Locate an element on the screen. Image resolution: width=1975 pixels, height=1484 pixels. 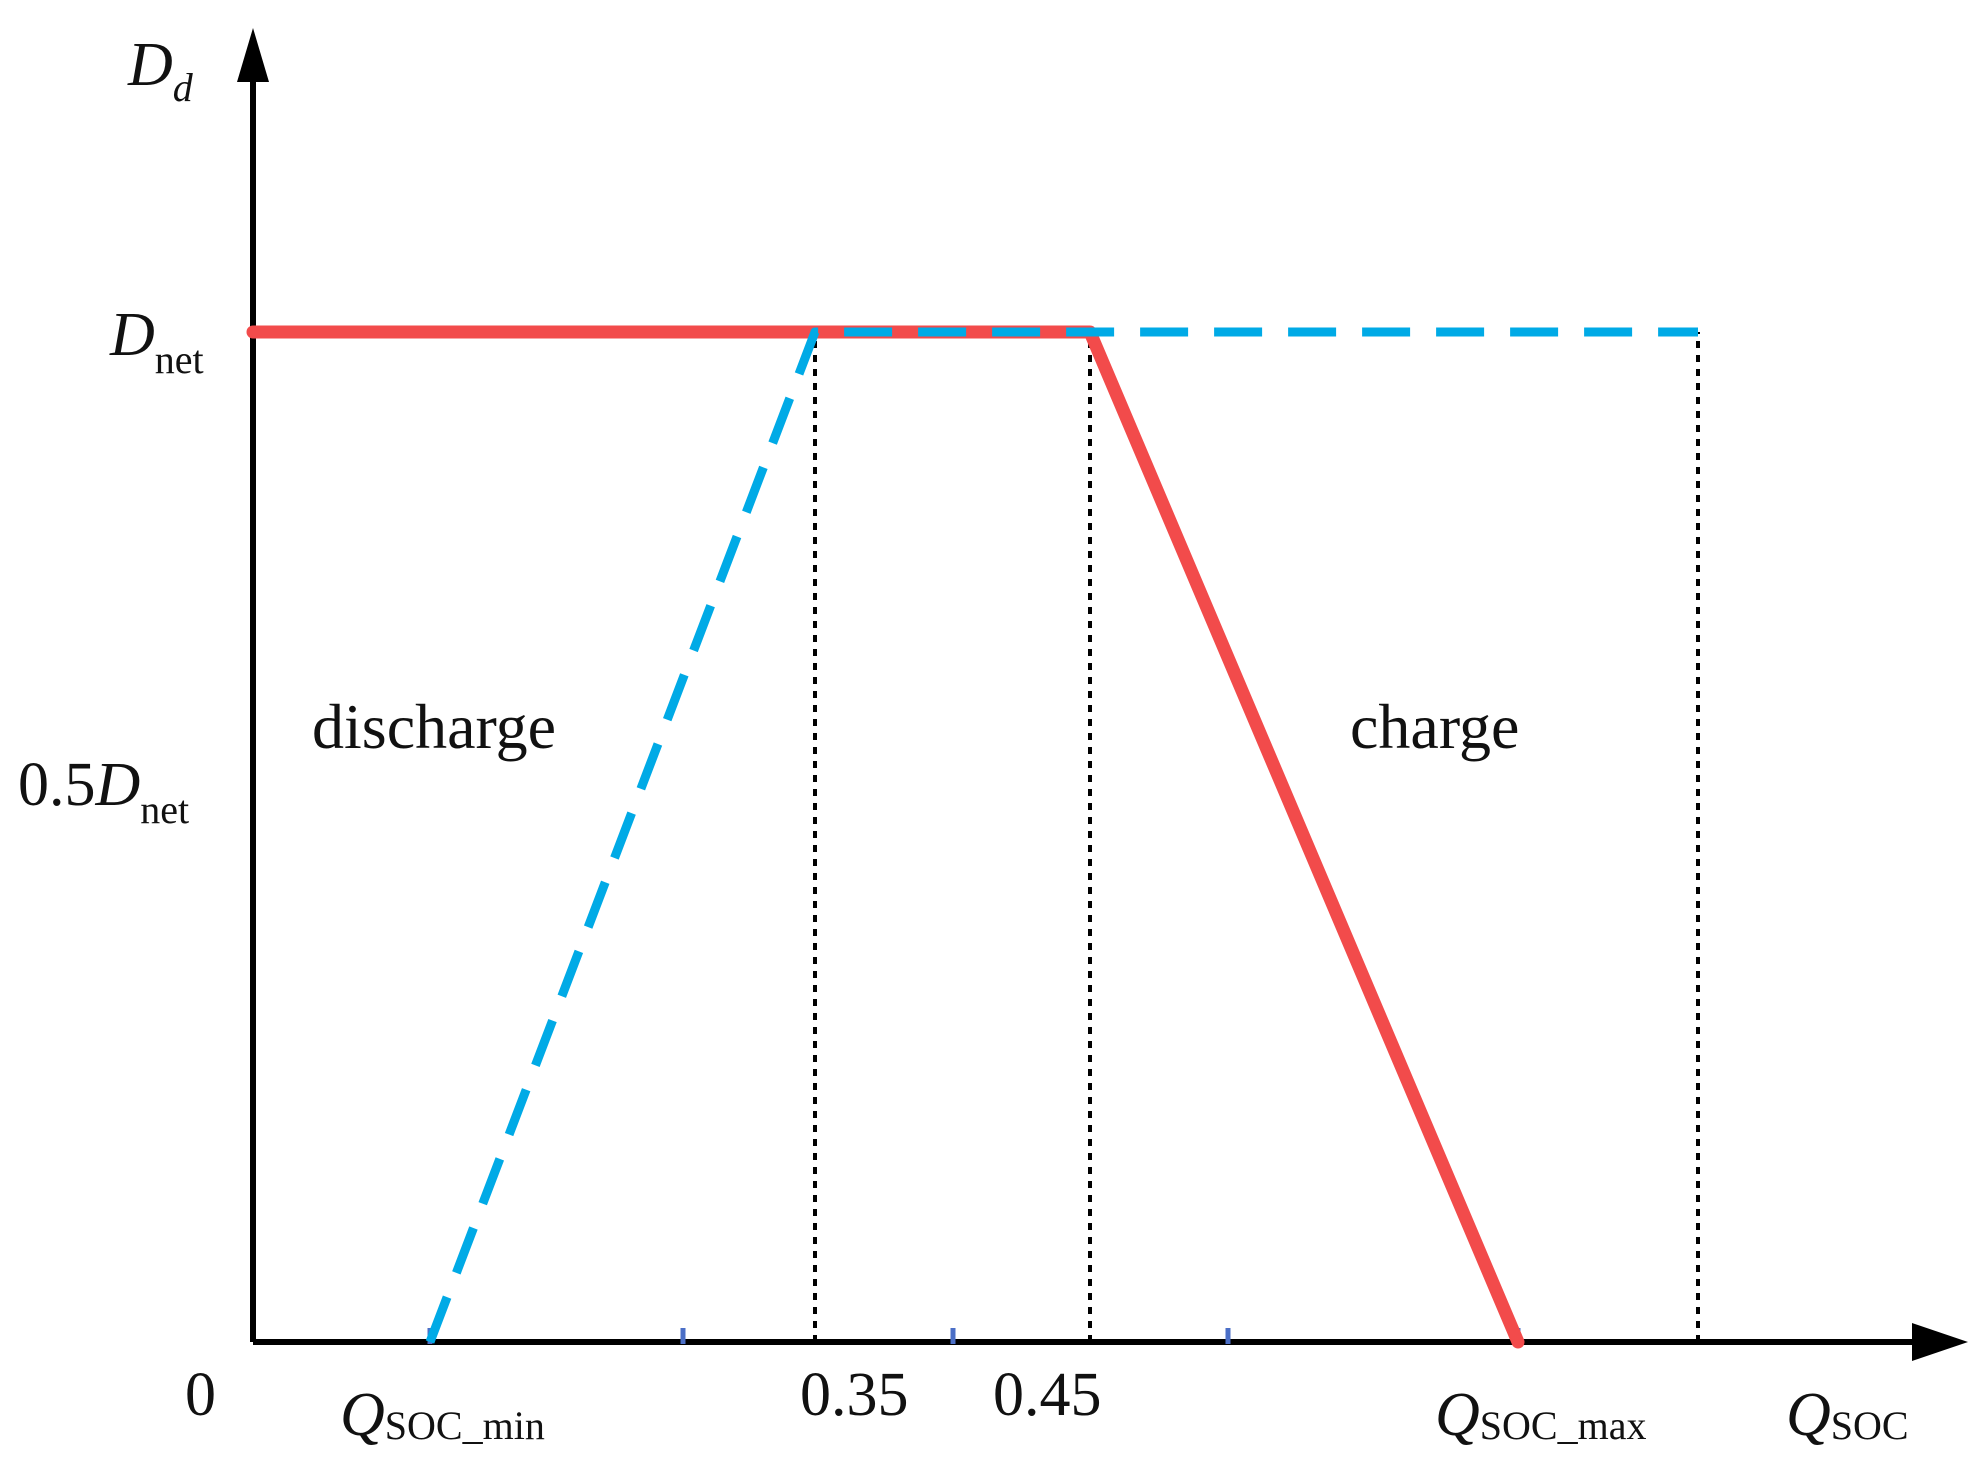
y-axis-arrow-icon is located at coordinates (253, 55).